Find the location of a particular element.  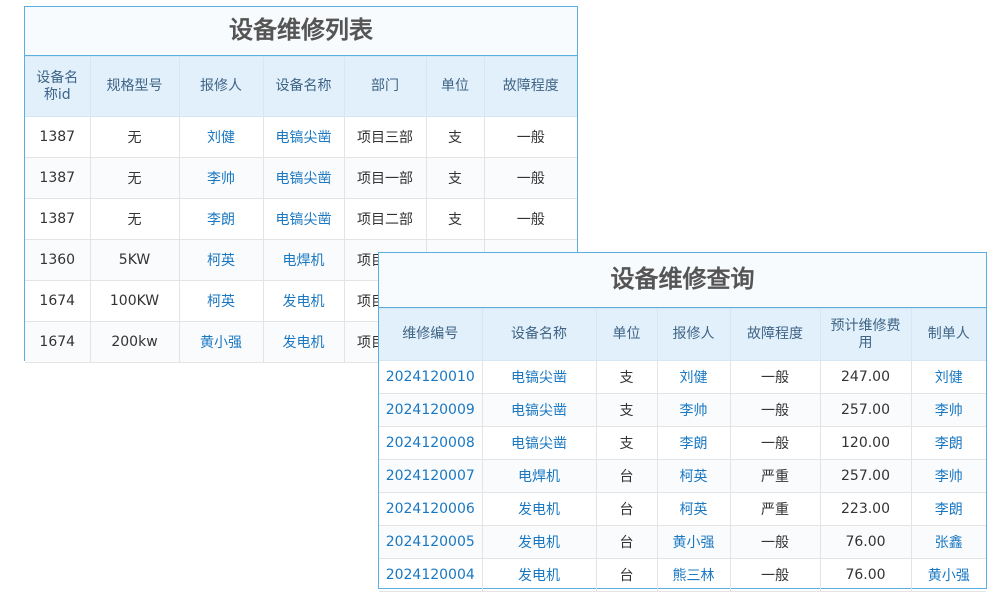

table-row: 2024120009 电镐尖凿支李帅 一般 257.00 李帅 is located at coordinates (682, 410).